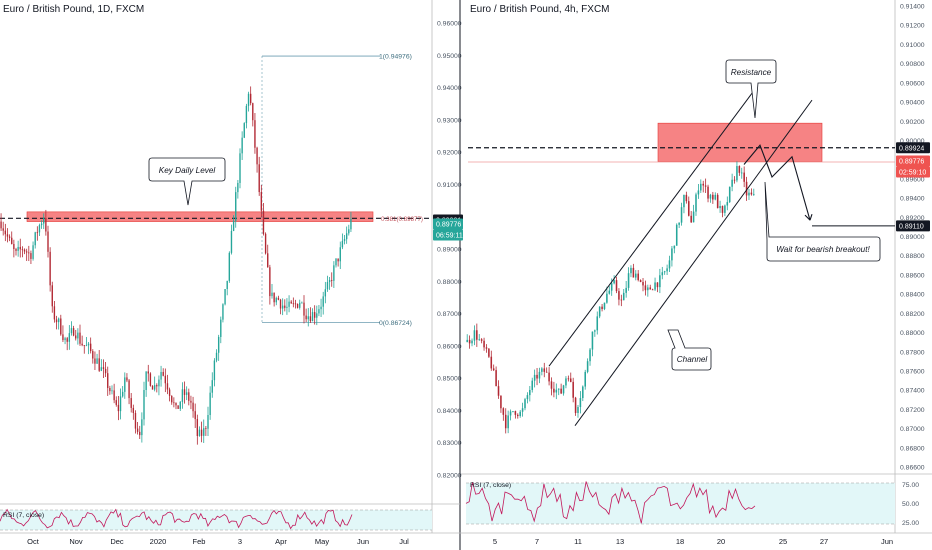 This screenshot has width=932, height=550. What do you see at coordinates (449, 185) in the screenshot?
I see `left-price-label: 0.91000` at bounding box center [449, 185].